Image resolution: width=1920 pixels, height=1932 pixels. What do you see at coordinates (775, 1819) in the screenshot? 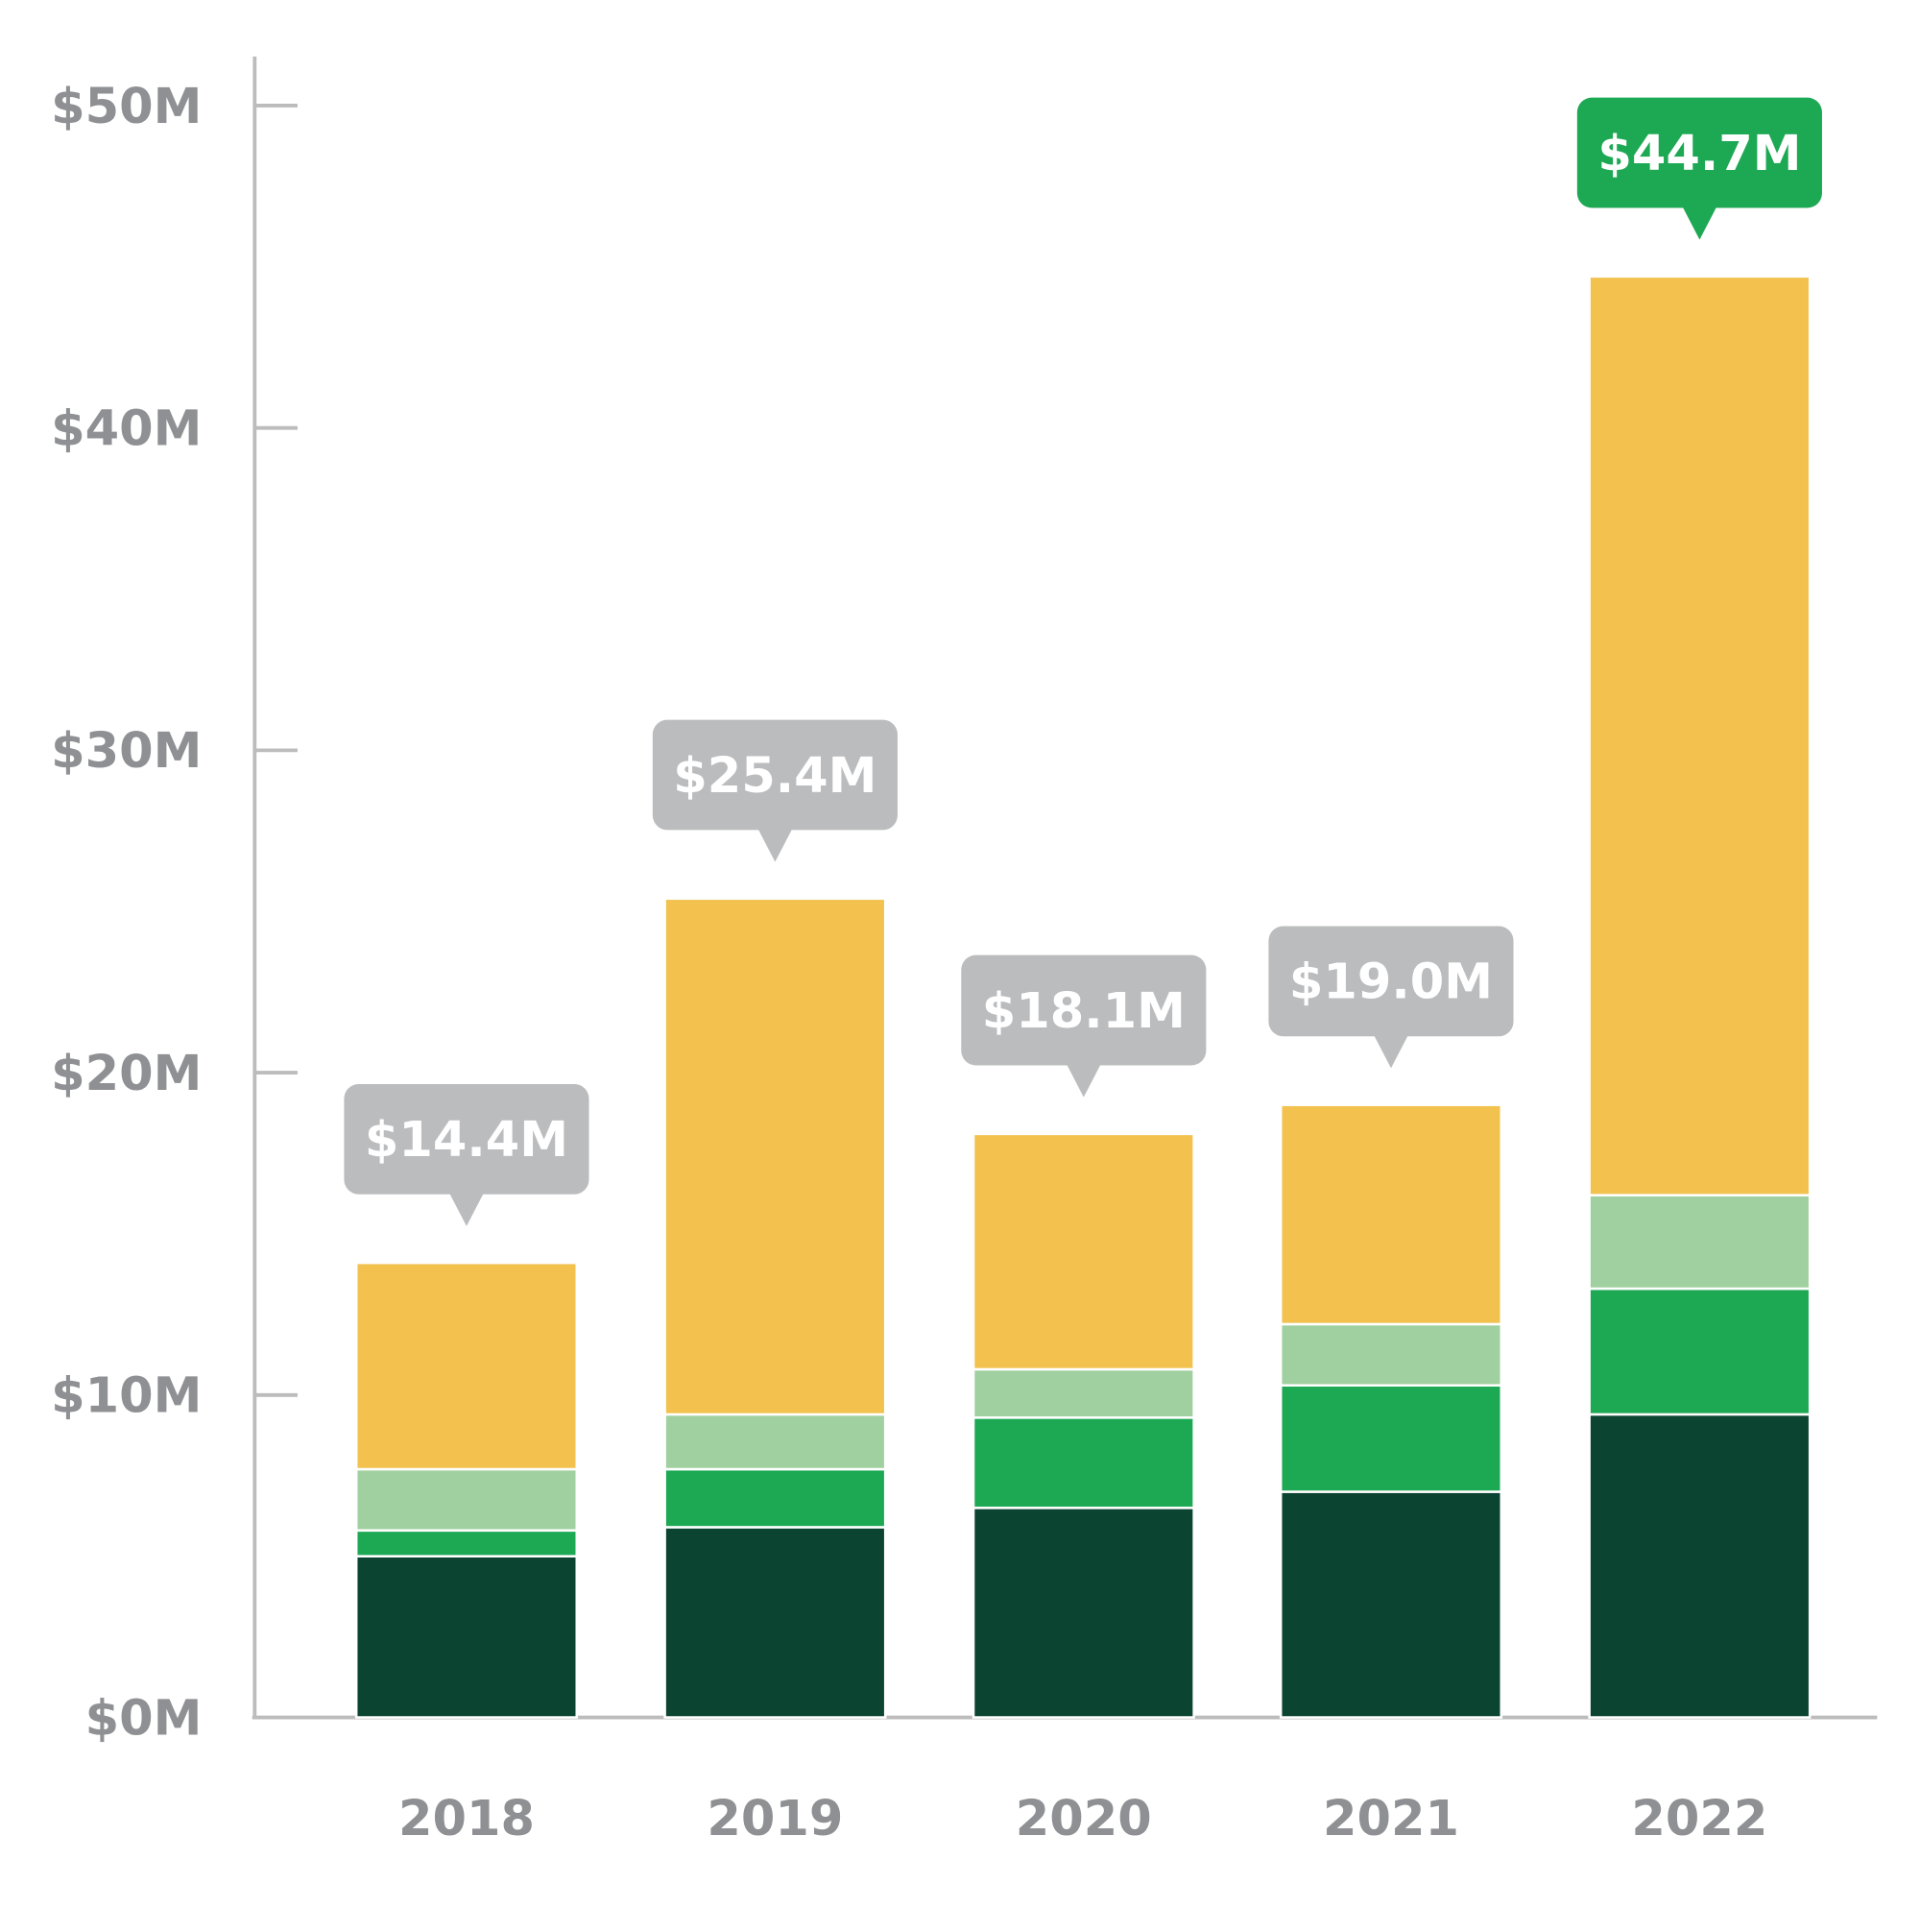
I see `x-tick-label: 2019` at bounding box center [775, 1819].